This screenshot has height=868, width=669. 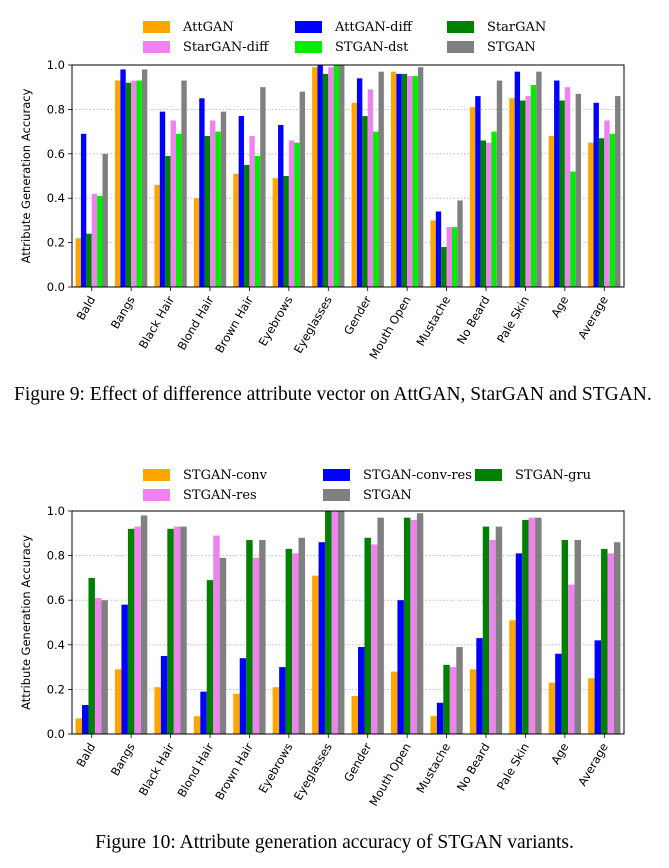 What do you see at coordinates (56, 689) in the screenshot?
I see `y-tick-label: 0.2` at bounding box center [56, 689].